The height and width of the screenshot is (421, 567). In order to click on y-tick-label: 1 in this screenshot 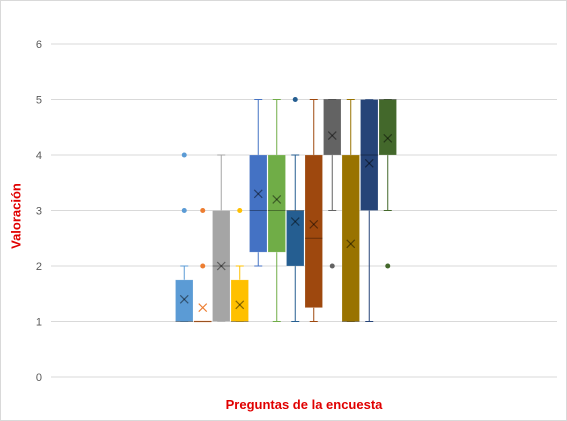, I will do `click(39, 323)`.